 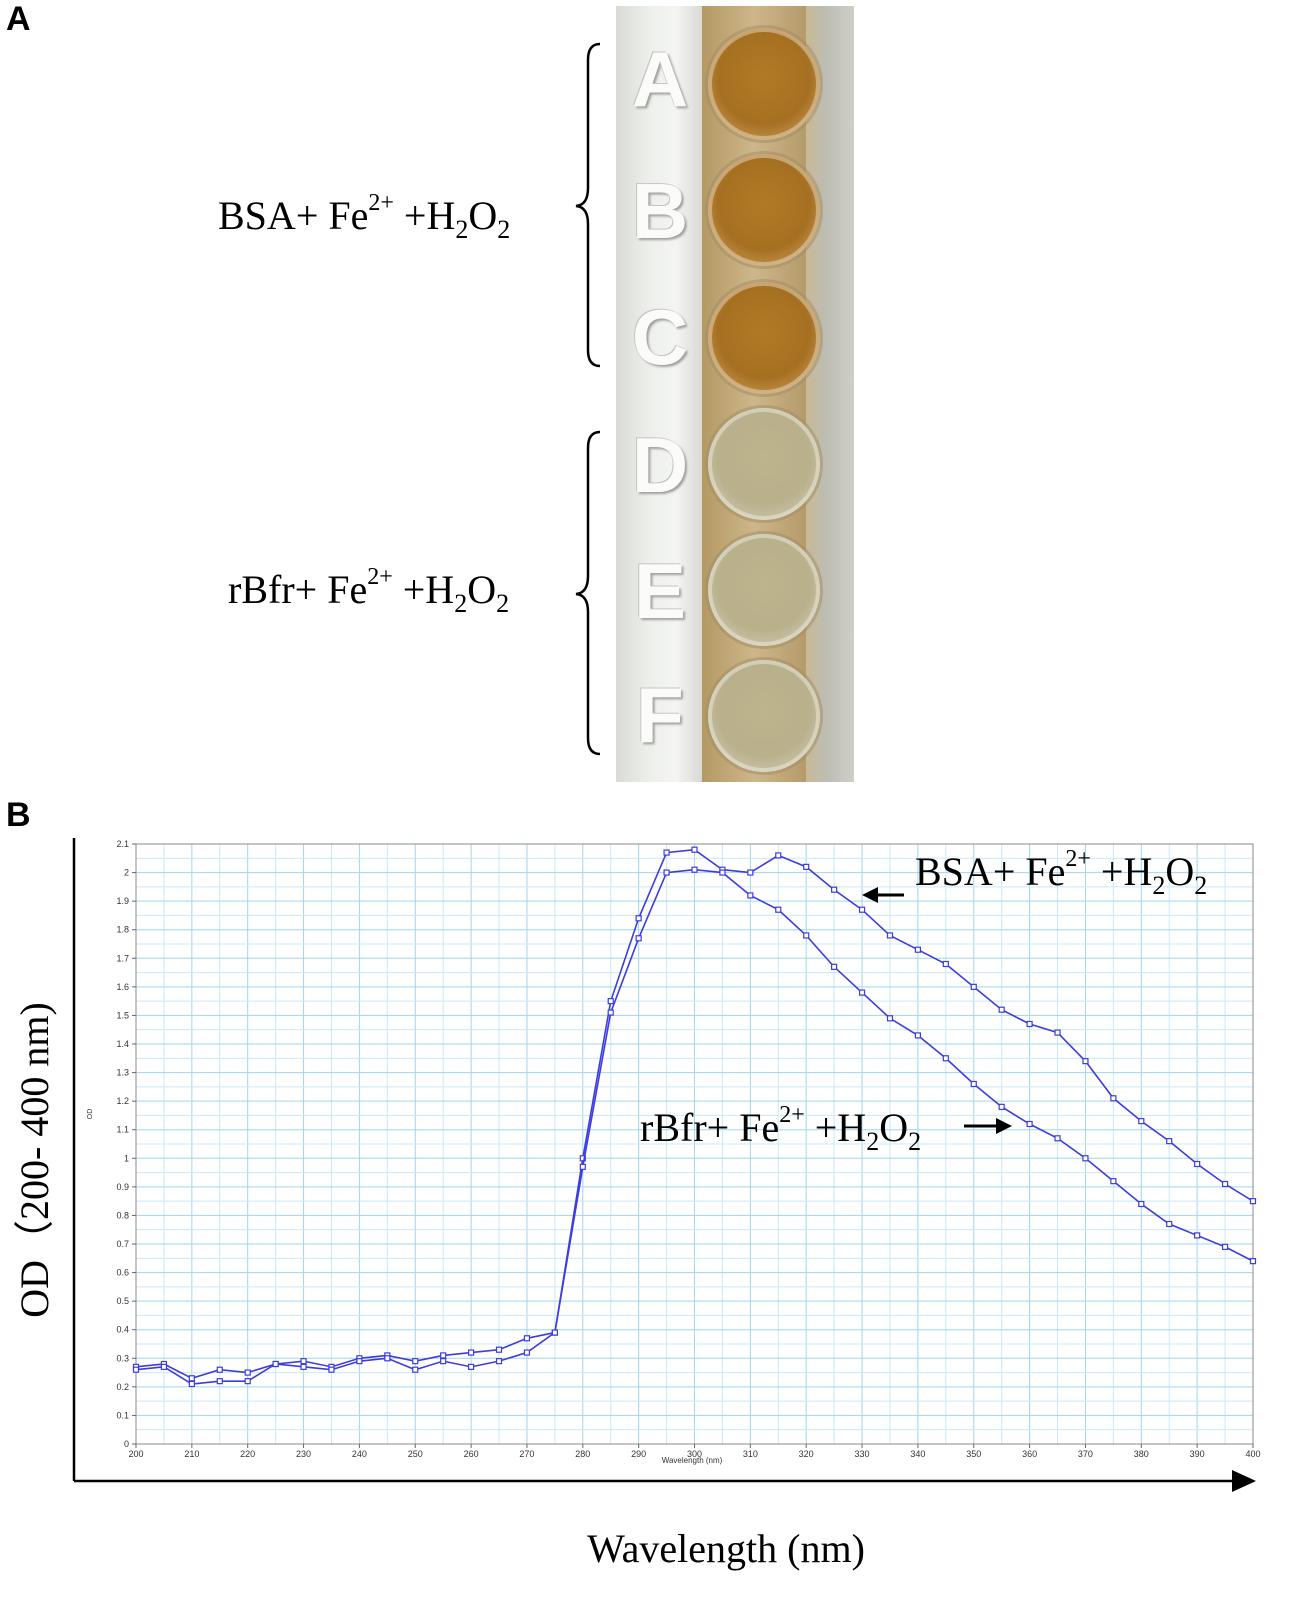 I want to click on row-letter-d: D, so click(x=660, y=465).